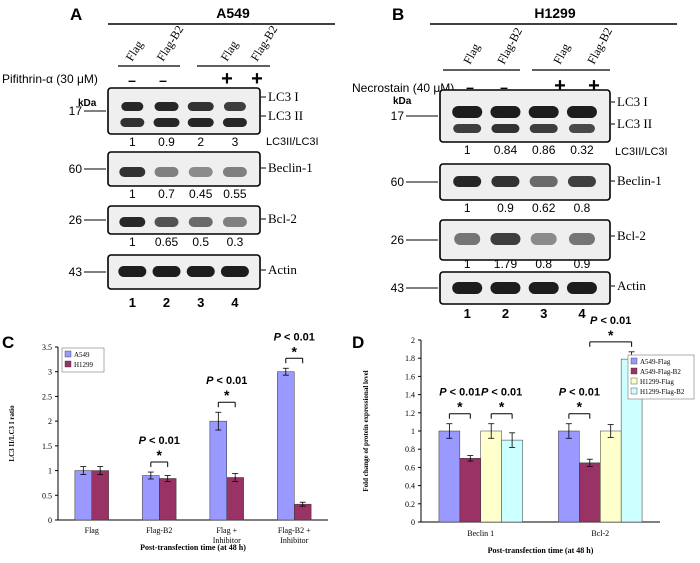  Describe the element at coordinates (403, 88) in the screenshot. I see `treatment-label: Necrostain (40 μM)` at that location.